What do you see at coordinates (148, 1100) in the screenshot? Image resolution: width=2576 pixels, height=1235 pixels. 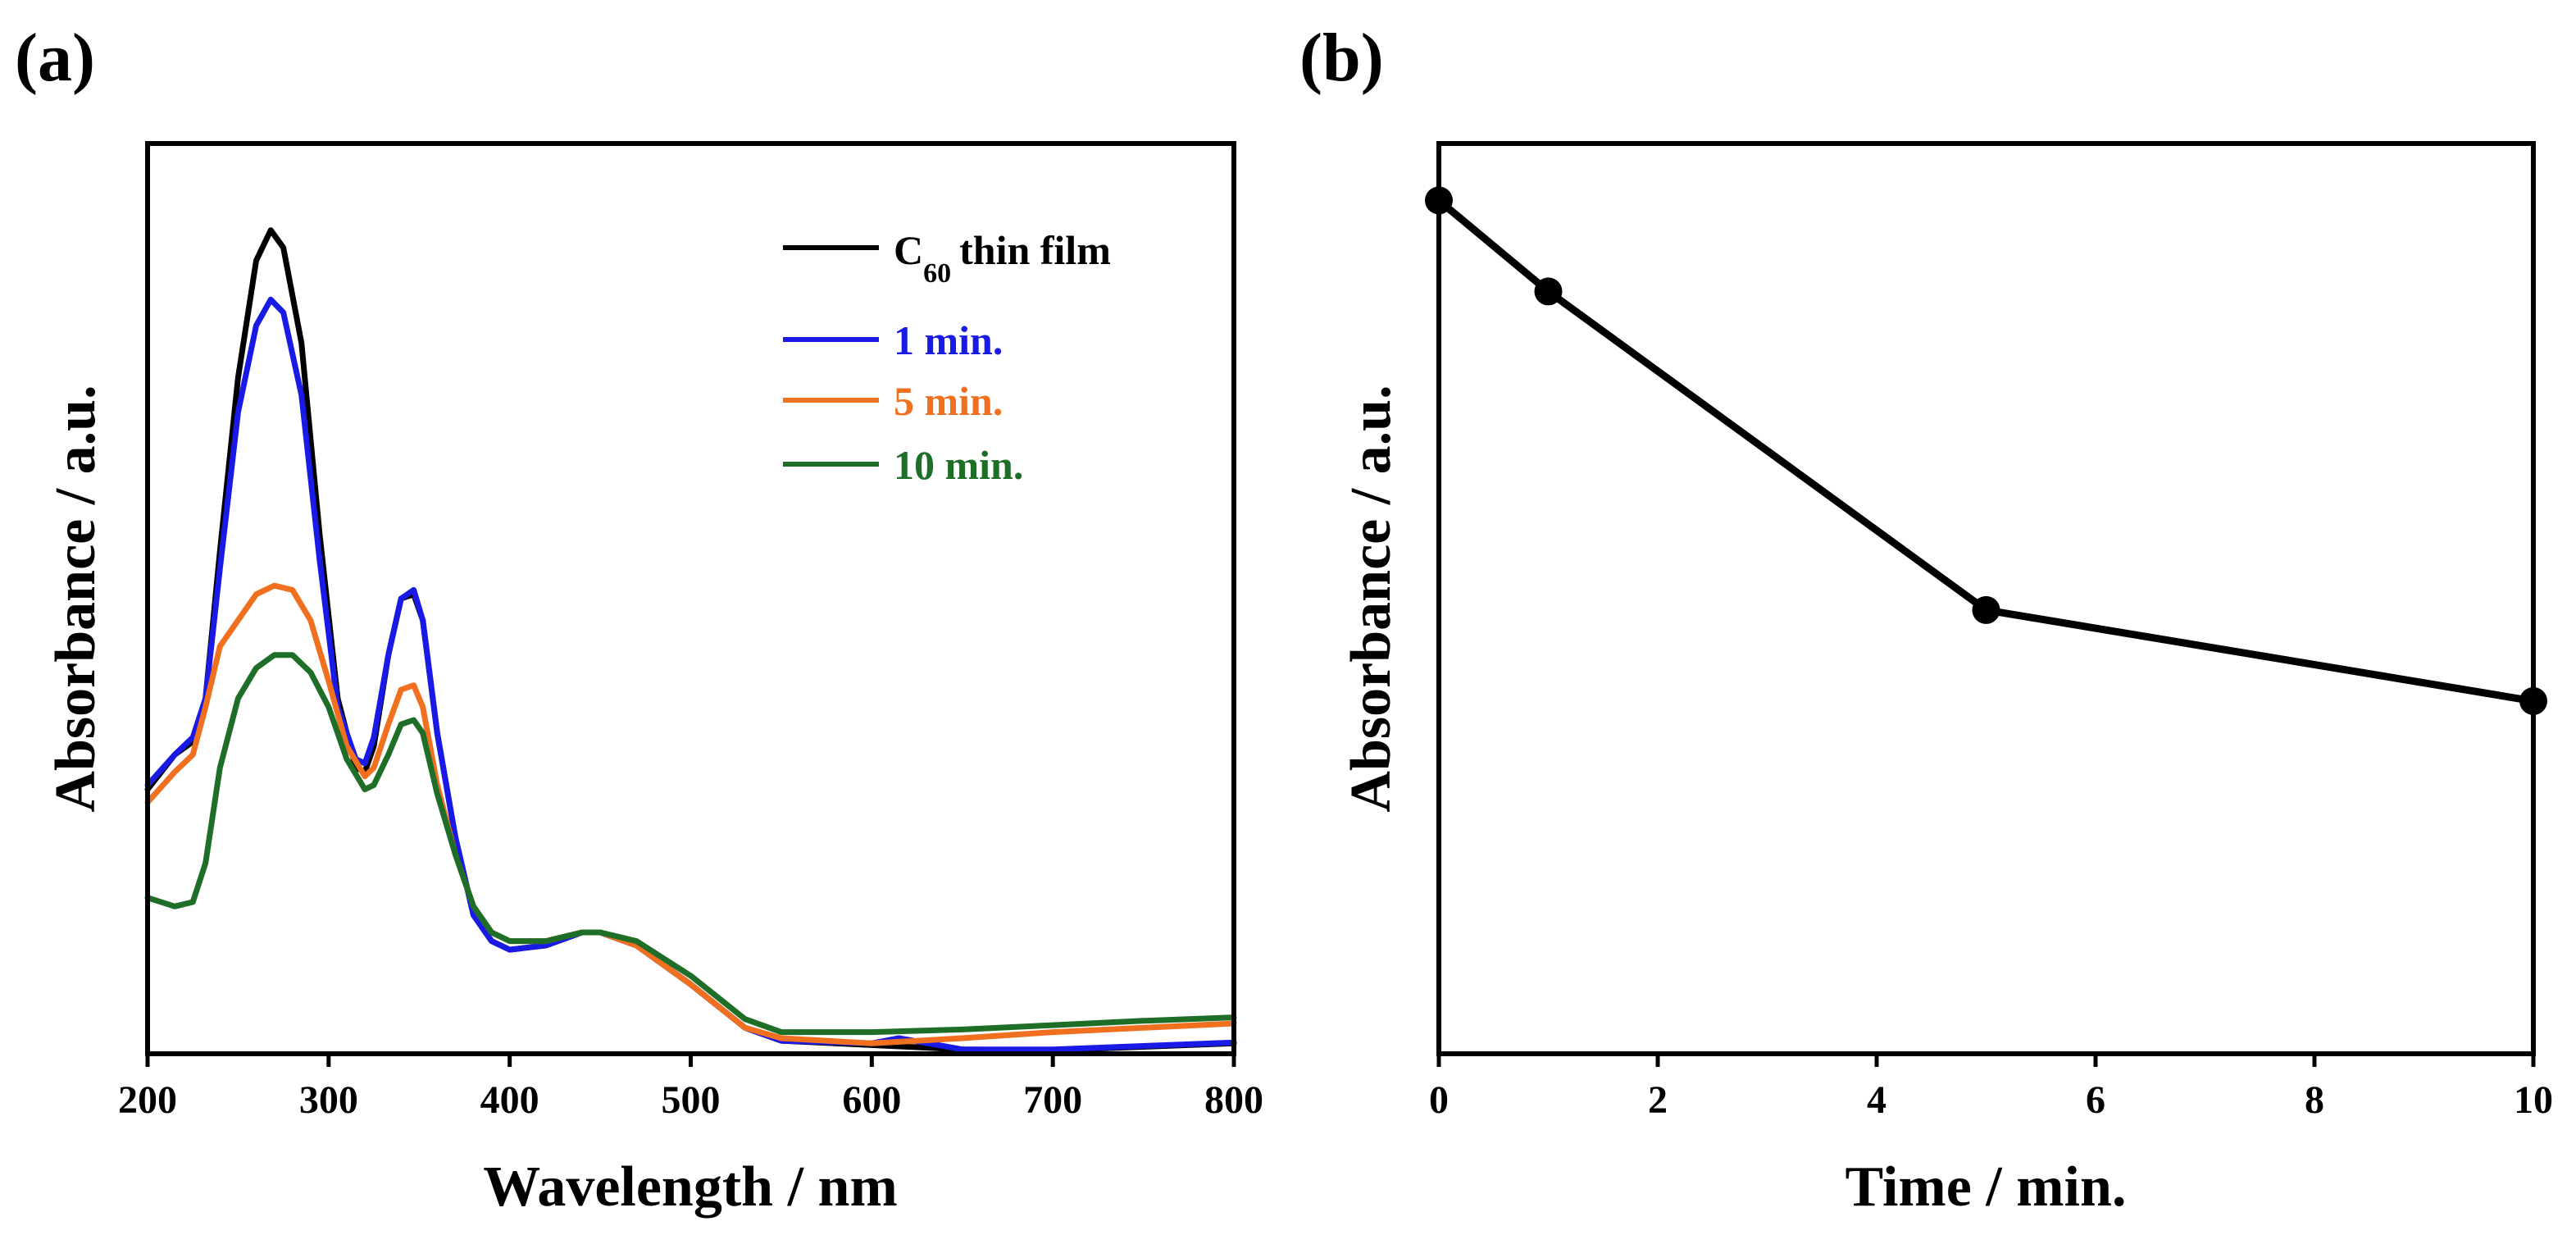 I see `panel-a-x-tick-label-0: 200` at bounding box center [148, 1100].